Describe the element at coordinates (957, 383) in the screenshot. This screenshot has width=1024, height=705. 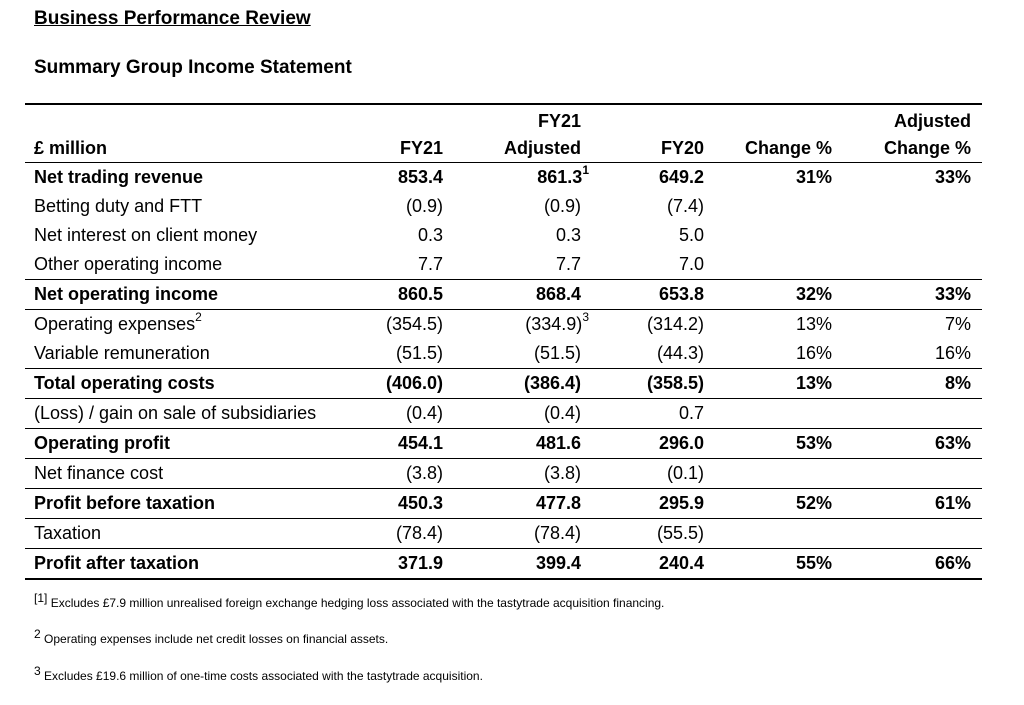
I see `cell-value: 8%` at that location.